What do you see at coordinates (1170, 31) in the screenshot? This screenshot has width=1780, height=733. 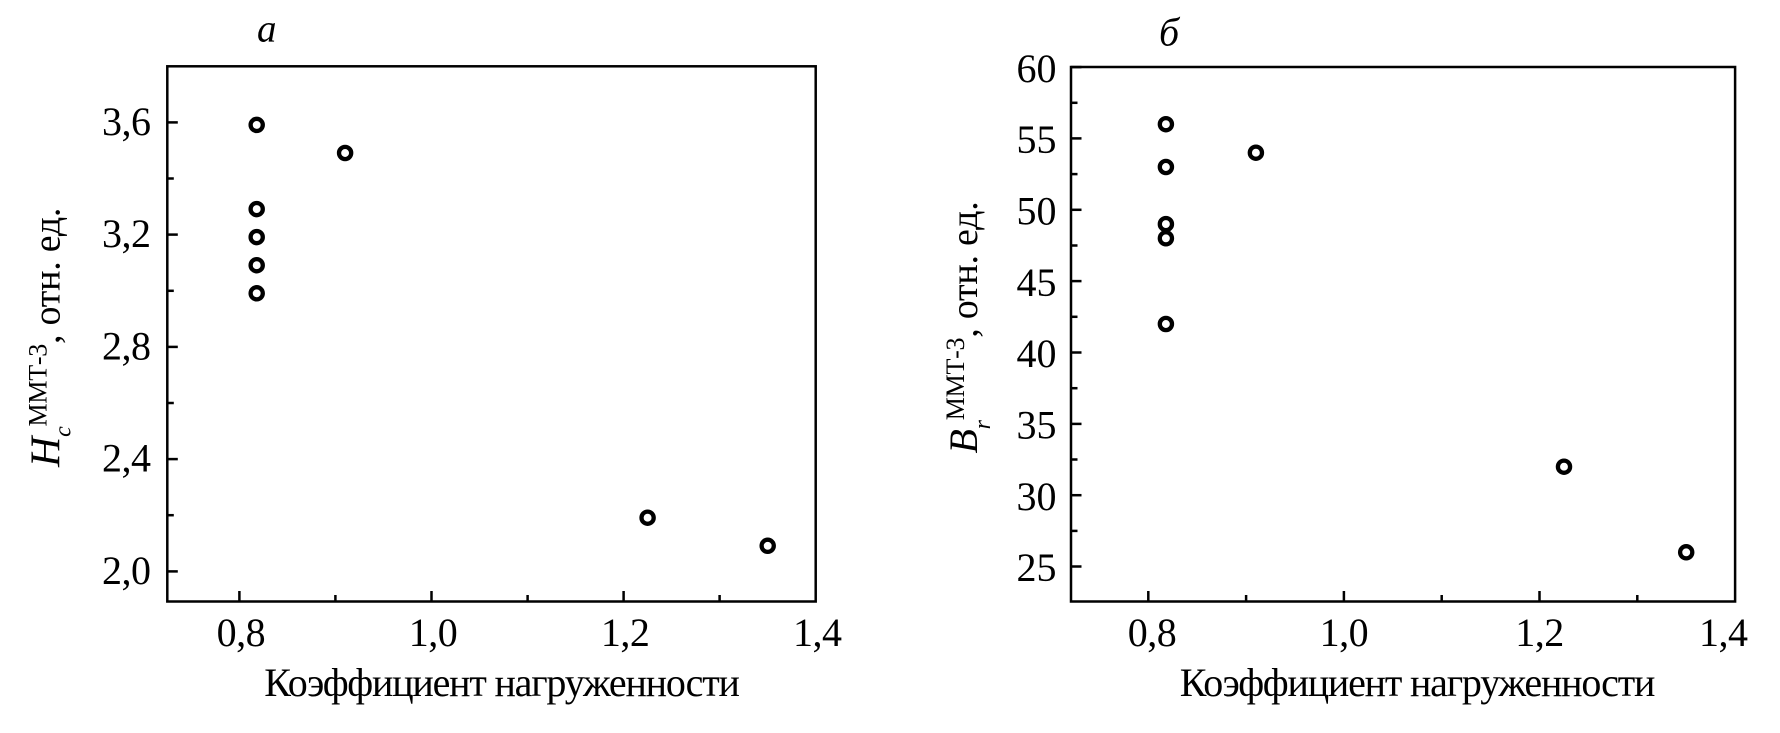 I see `svg-text: б` at bounding box center [1170, 31].